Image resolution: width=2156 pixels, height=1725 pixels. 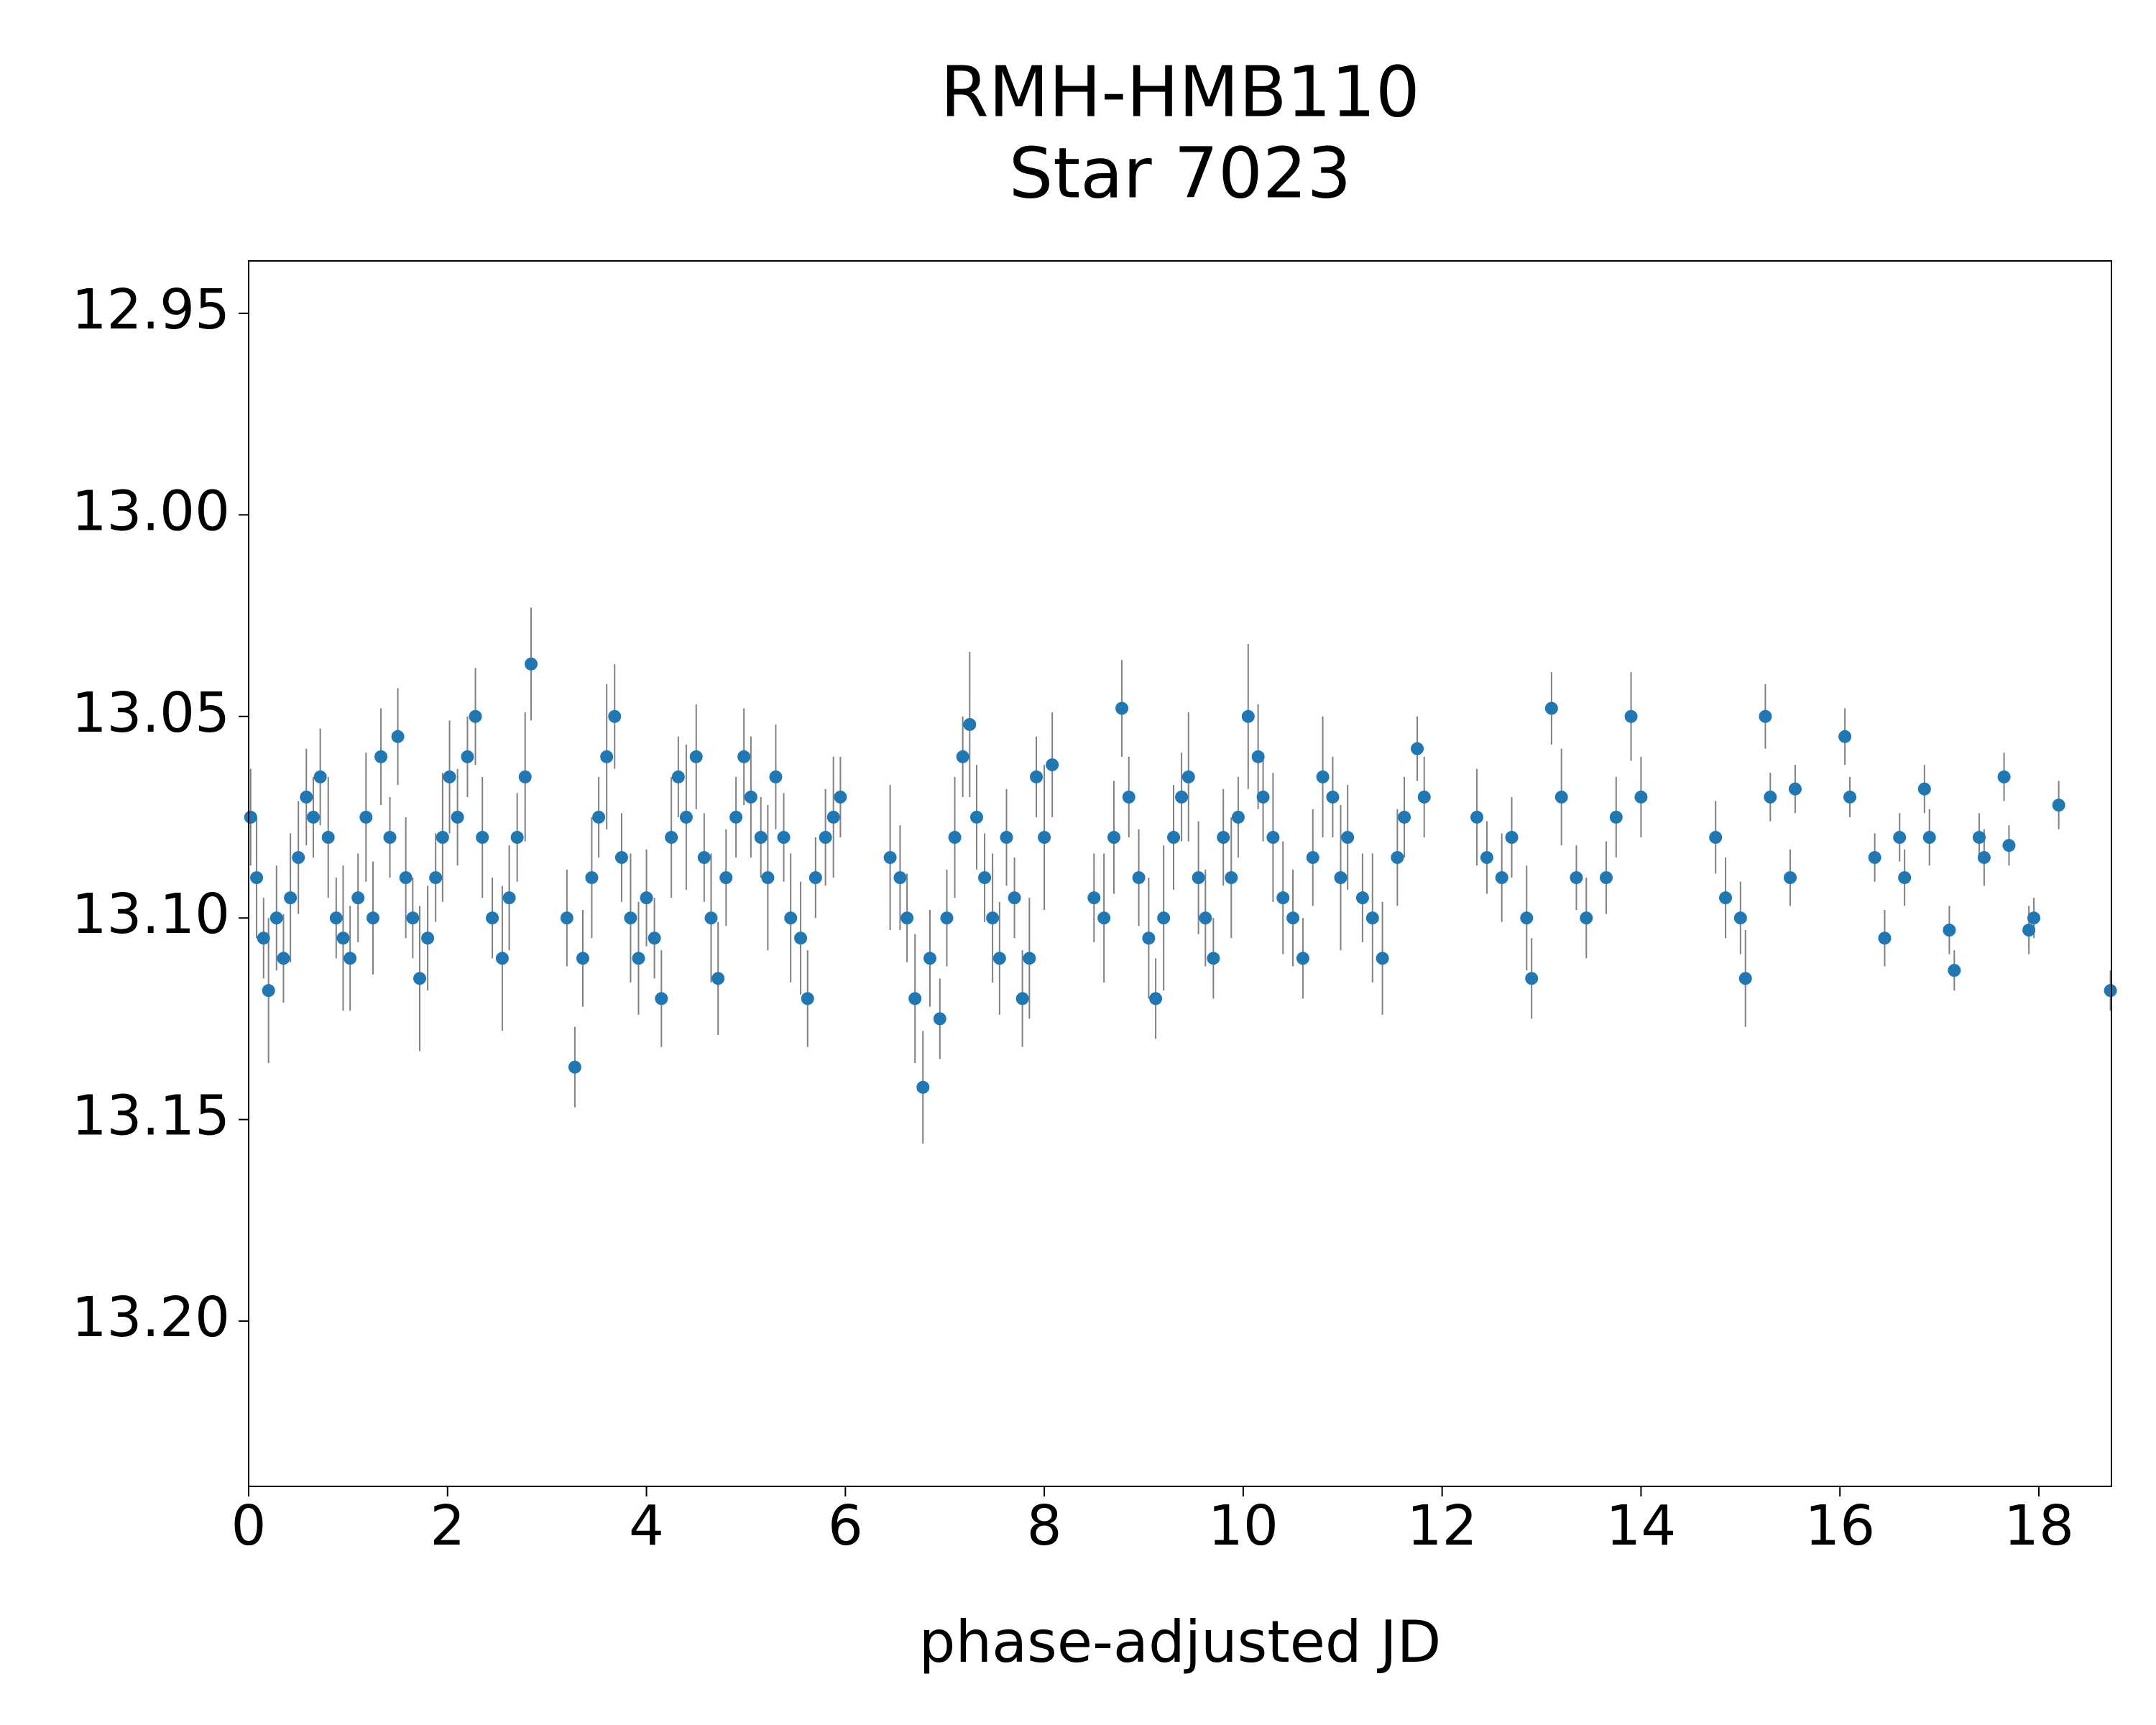 I want to click on x-tick-label: 18, so click(x=2039, y=1526).